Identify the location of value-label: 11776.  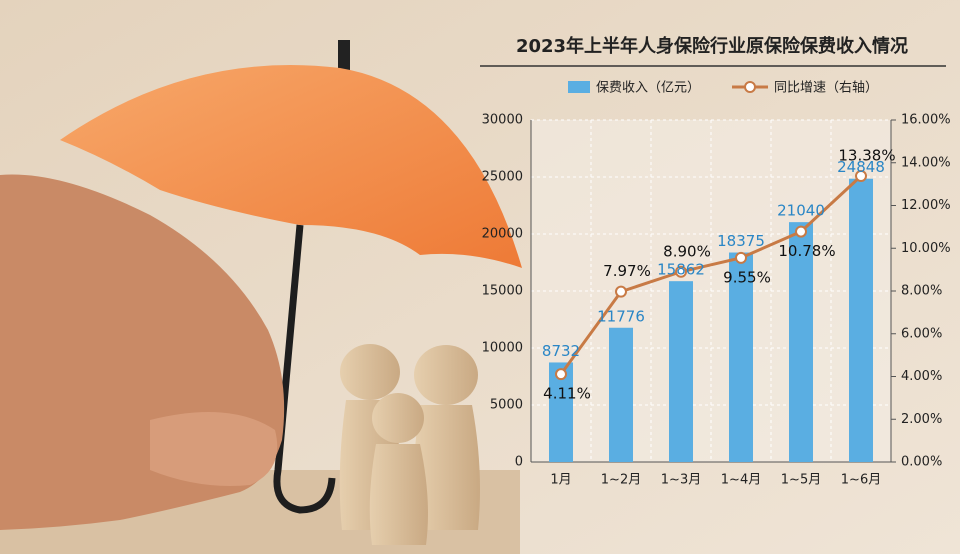
(621, 316).